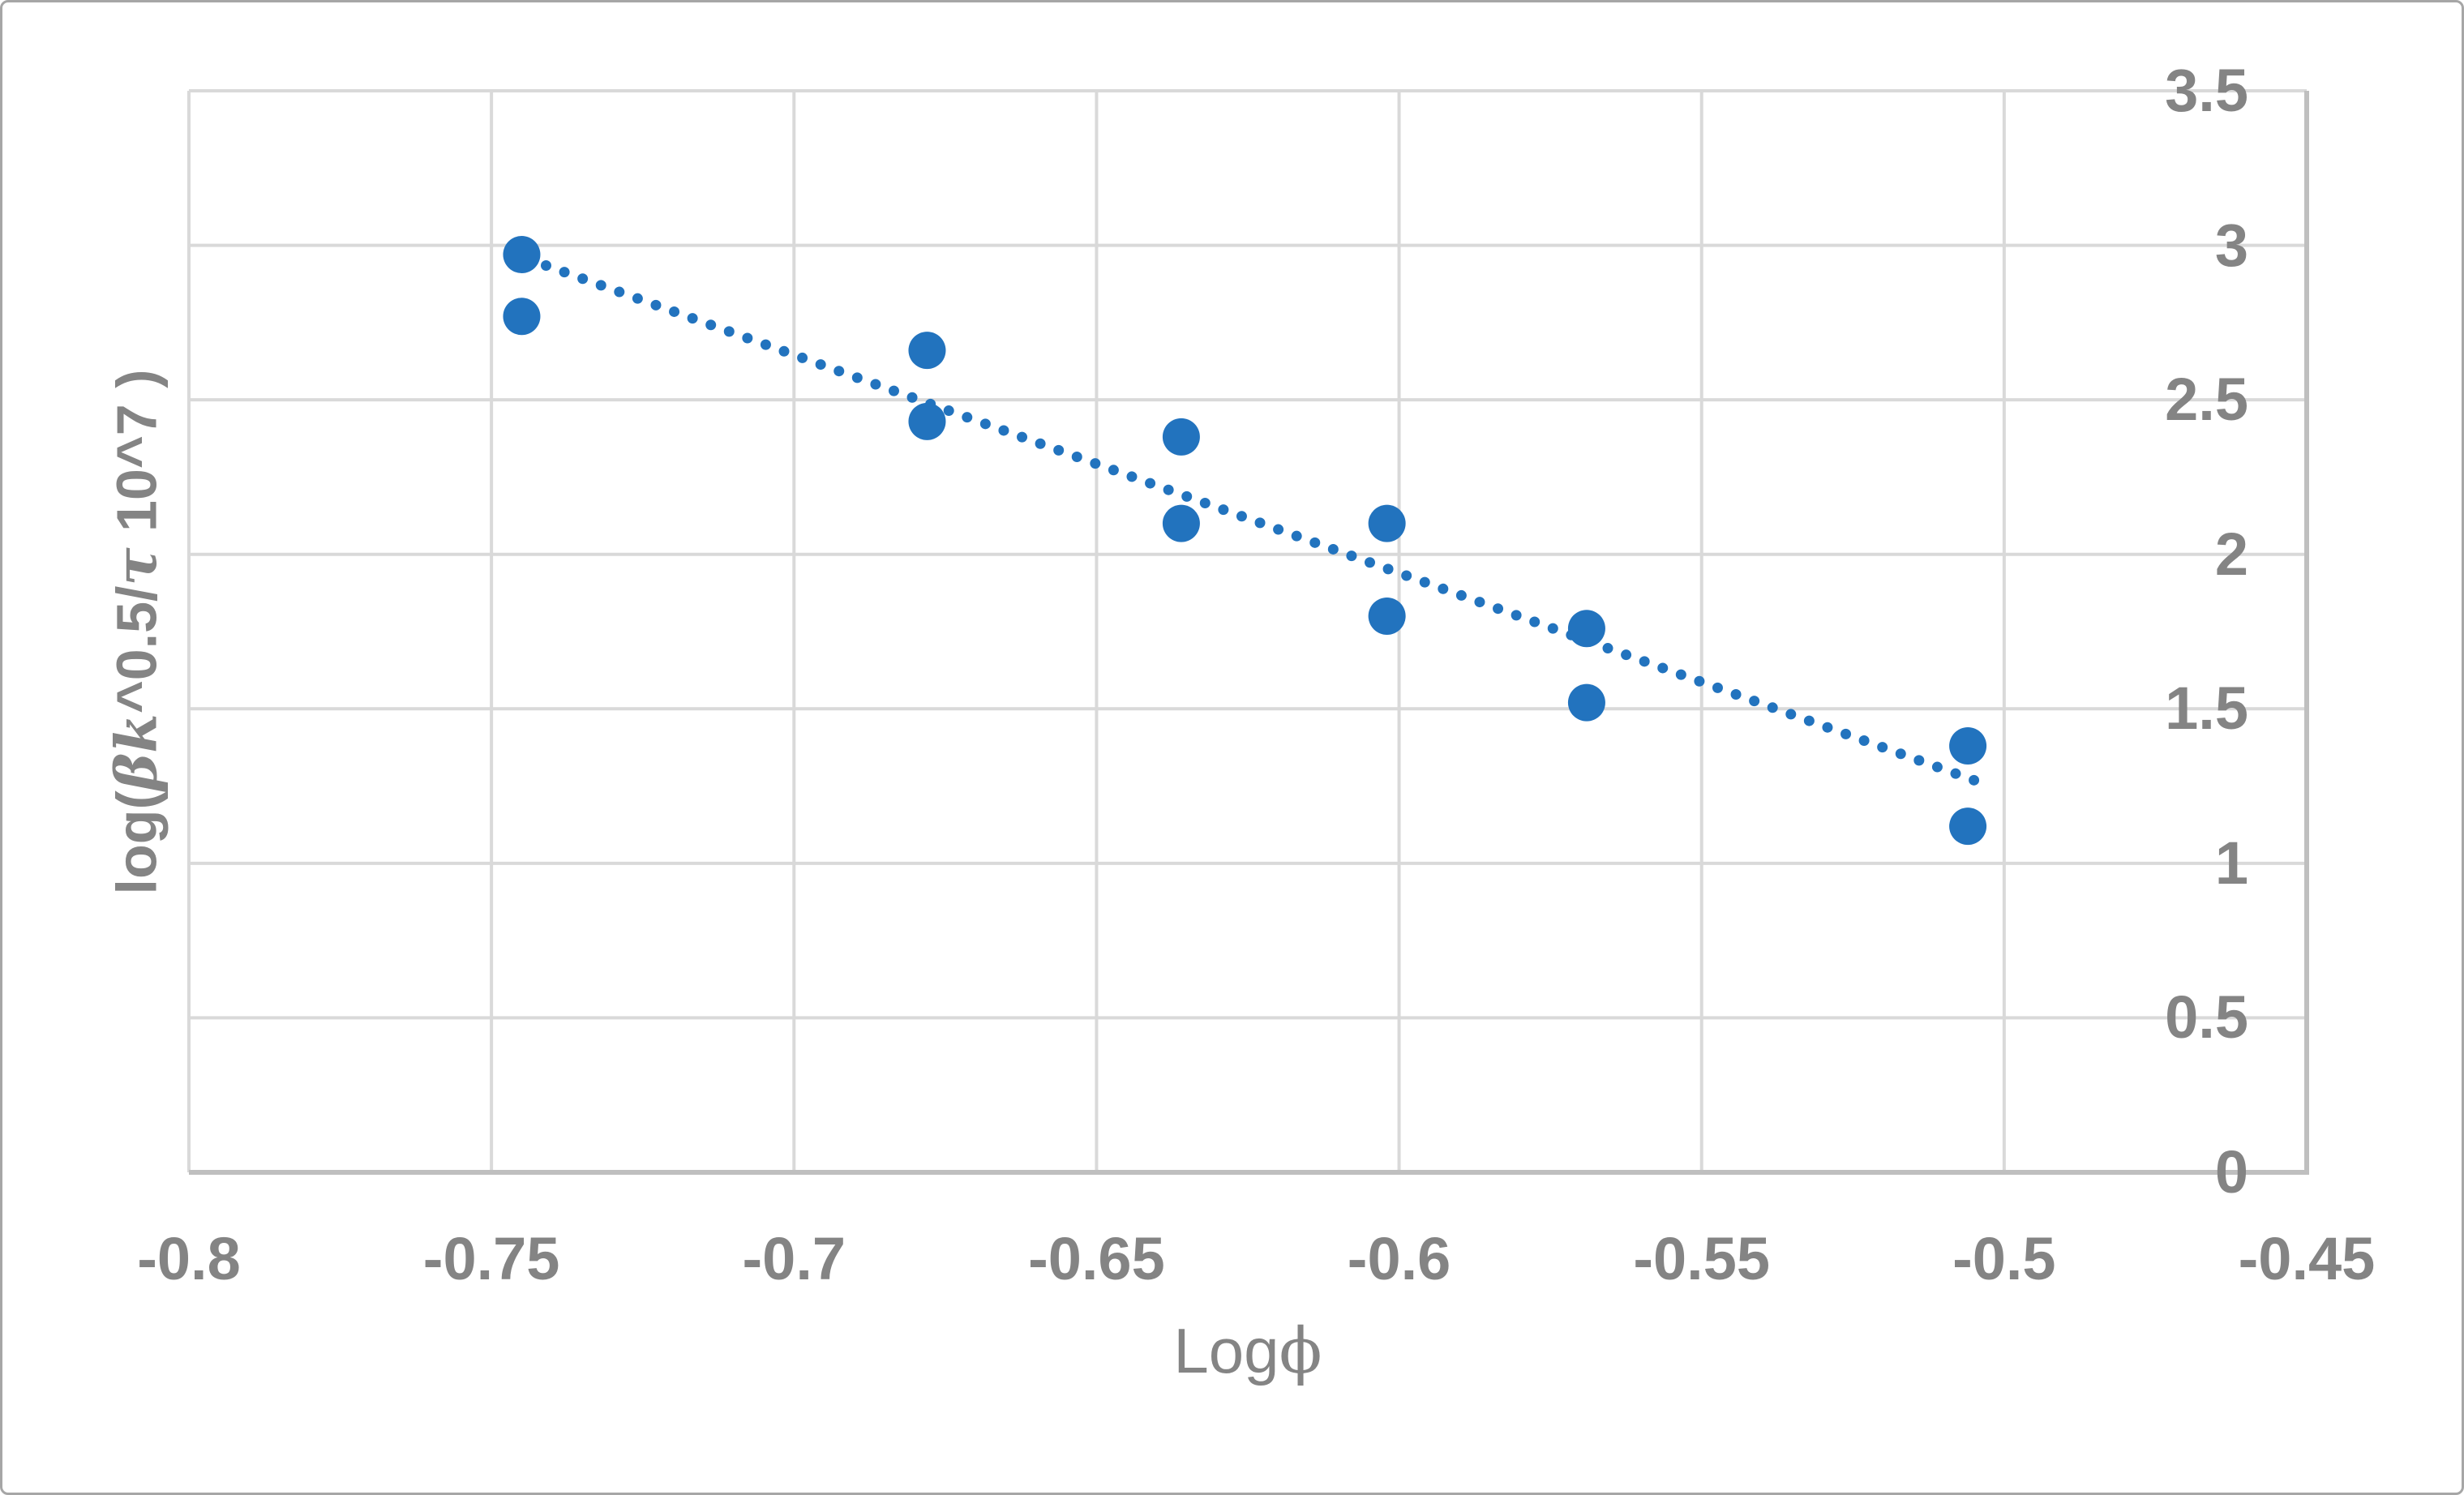  Describe the element at coordinates (1226, 1350) in the screenshot. I see `x-axis-title-text: Log` at that location.